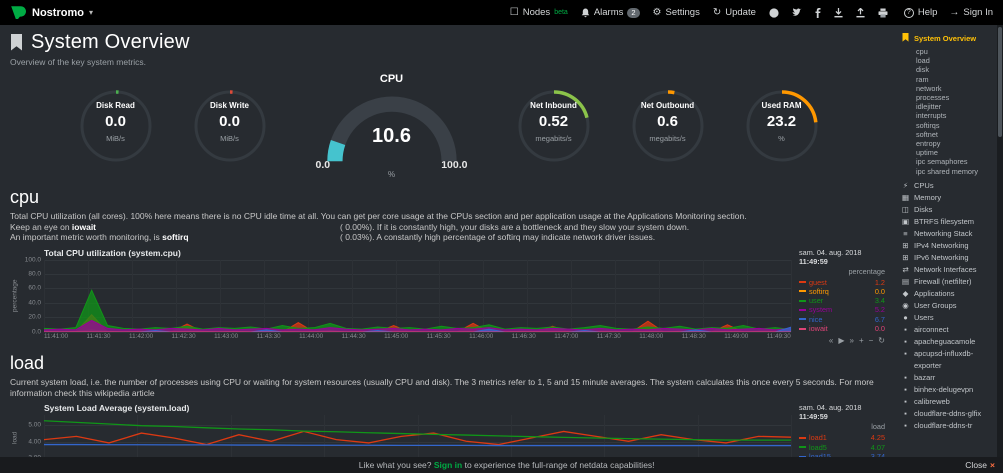 The width and height of the screenshot is (1003, 473). I want to click on cpu-gauge-title: CPU, so click(391, 79).